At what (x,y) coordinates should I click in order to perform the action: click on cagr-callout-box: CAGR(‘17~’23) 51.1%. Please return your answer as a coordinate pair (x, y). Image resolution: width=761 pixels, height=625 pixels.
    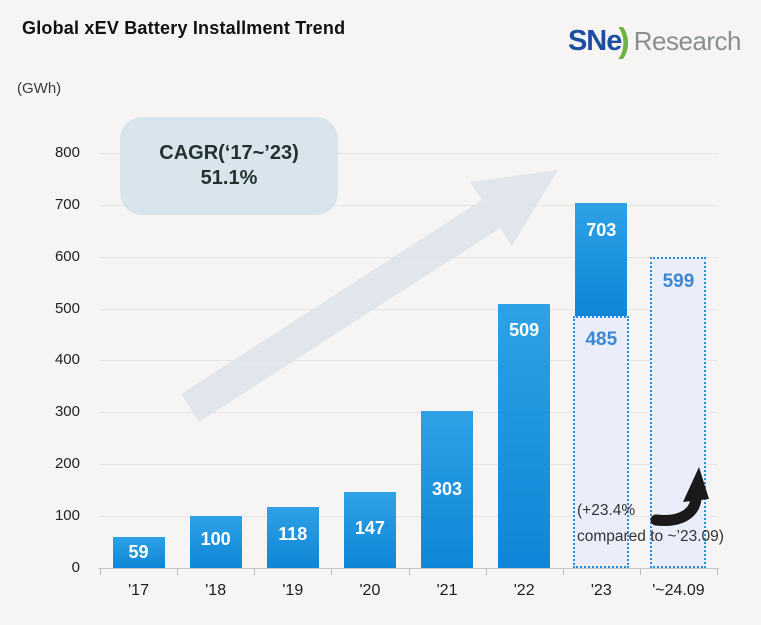
    Looking at the image, I should click on (229, 166).